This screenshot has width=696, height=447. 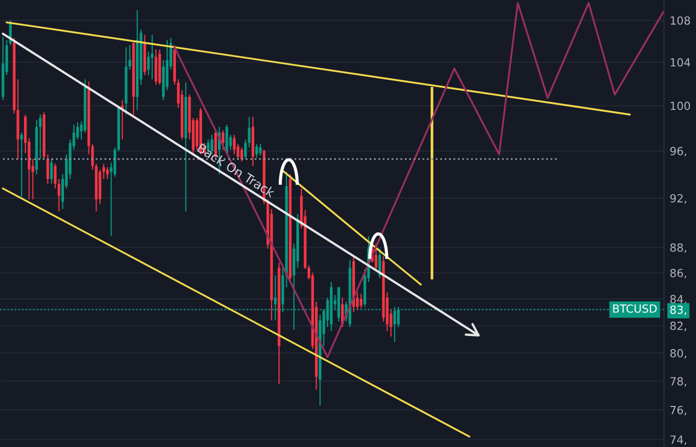 What do you see at coordinates (678, 440) in the screenshot?
I see `y-tick-label: 74,` at bounding box center [678, 440].